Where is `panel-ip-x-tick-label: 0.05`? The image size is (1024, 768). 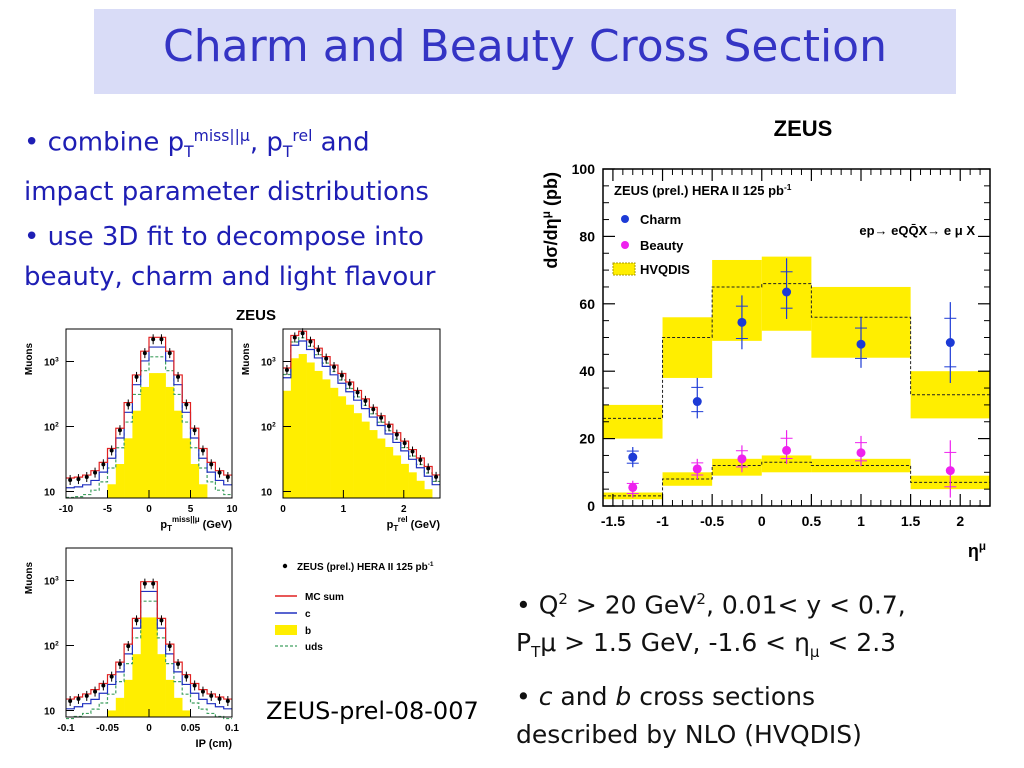
panel-ip-x-tick-label: 0.05 is located at coordinates (191, 728).